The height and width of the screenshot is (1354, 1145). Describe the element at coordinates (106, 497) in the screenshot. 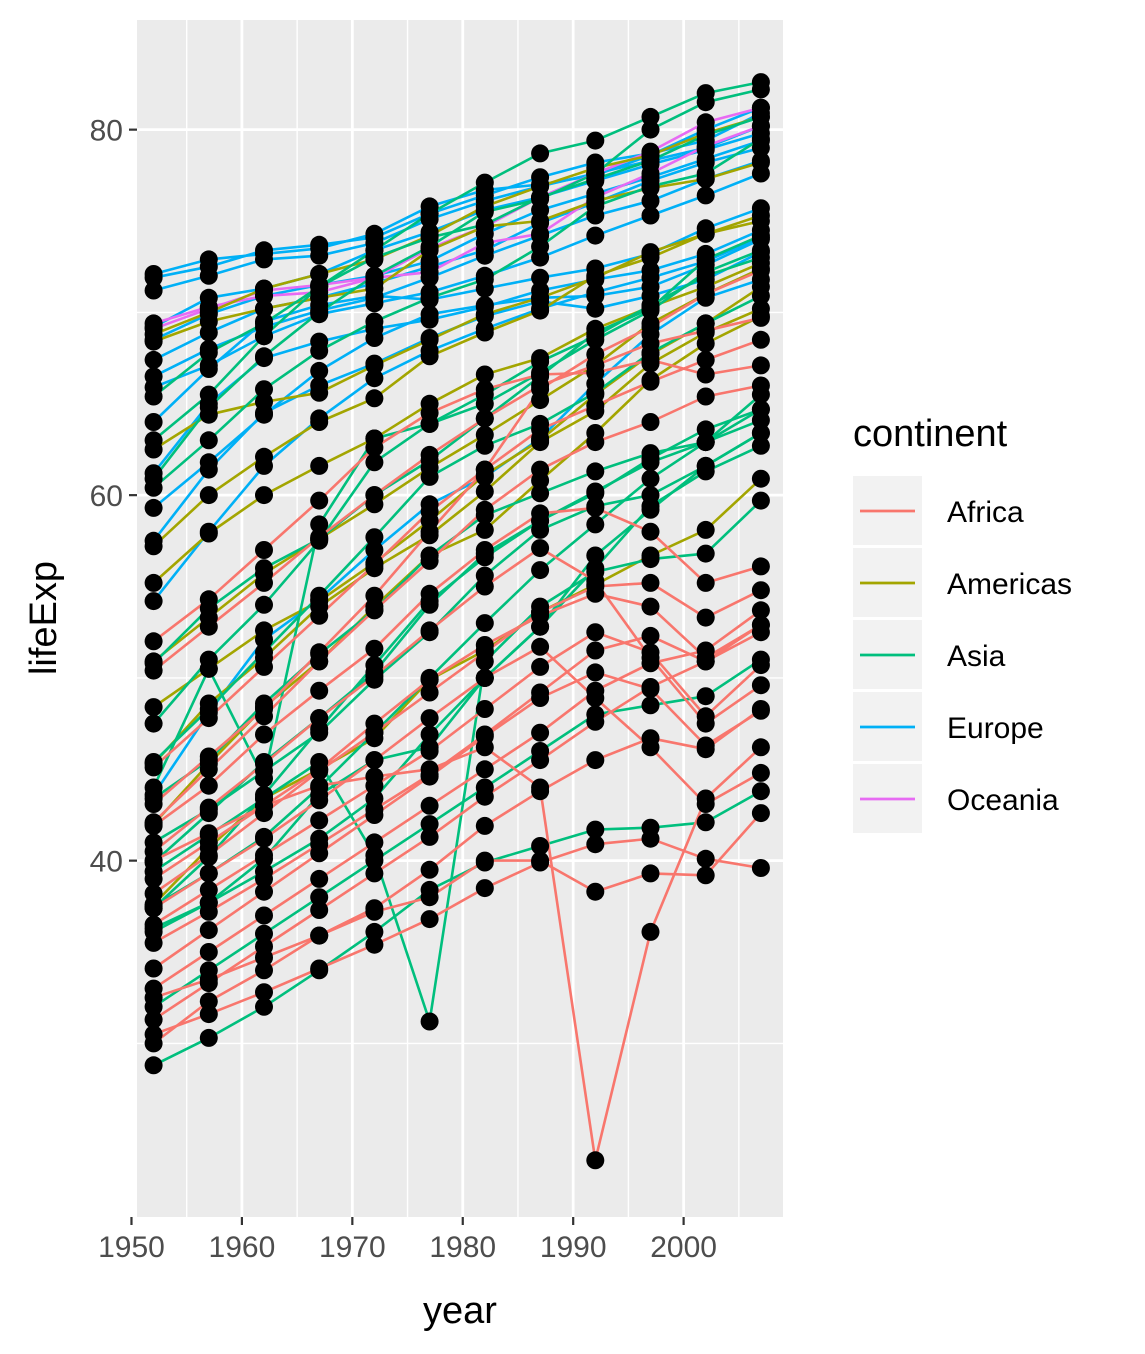

I see `y-tick-labels: 40 60 80` at that location.